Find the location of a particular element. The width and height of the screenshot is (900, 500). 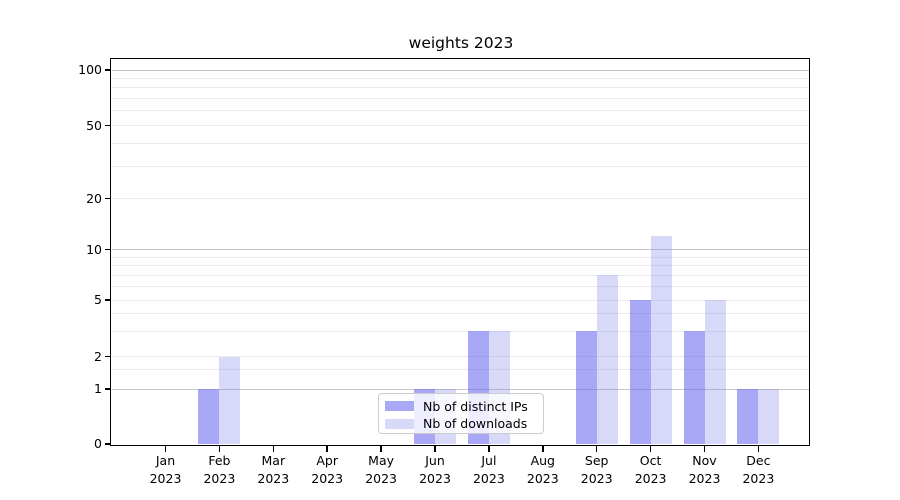

y-tick-label: 10 is located at coordinates (94, 249).